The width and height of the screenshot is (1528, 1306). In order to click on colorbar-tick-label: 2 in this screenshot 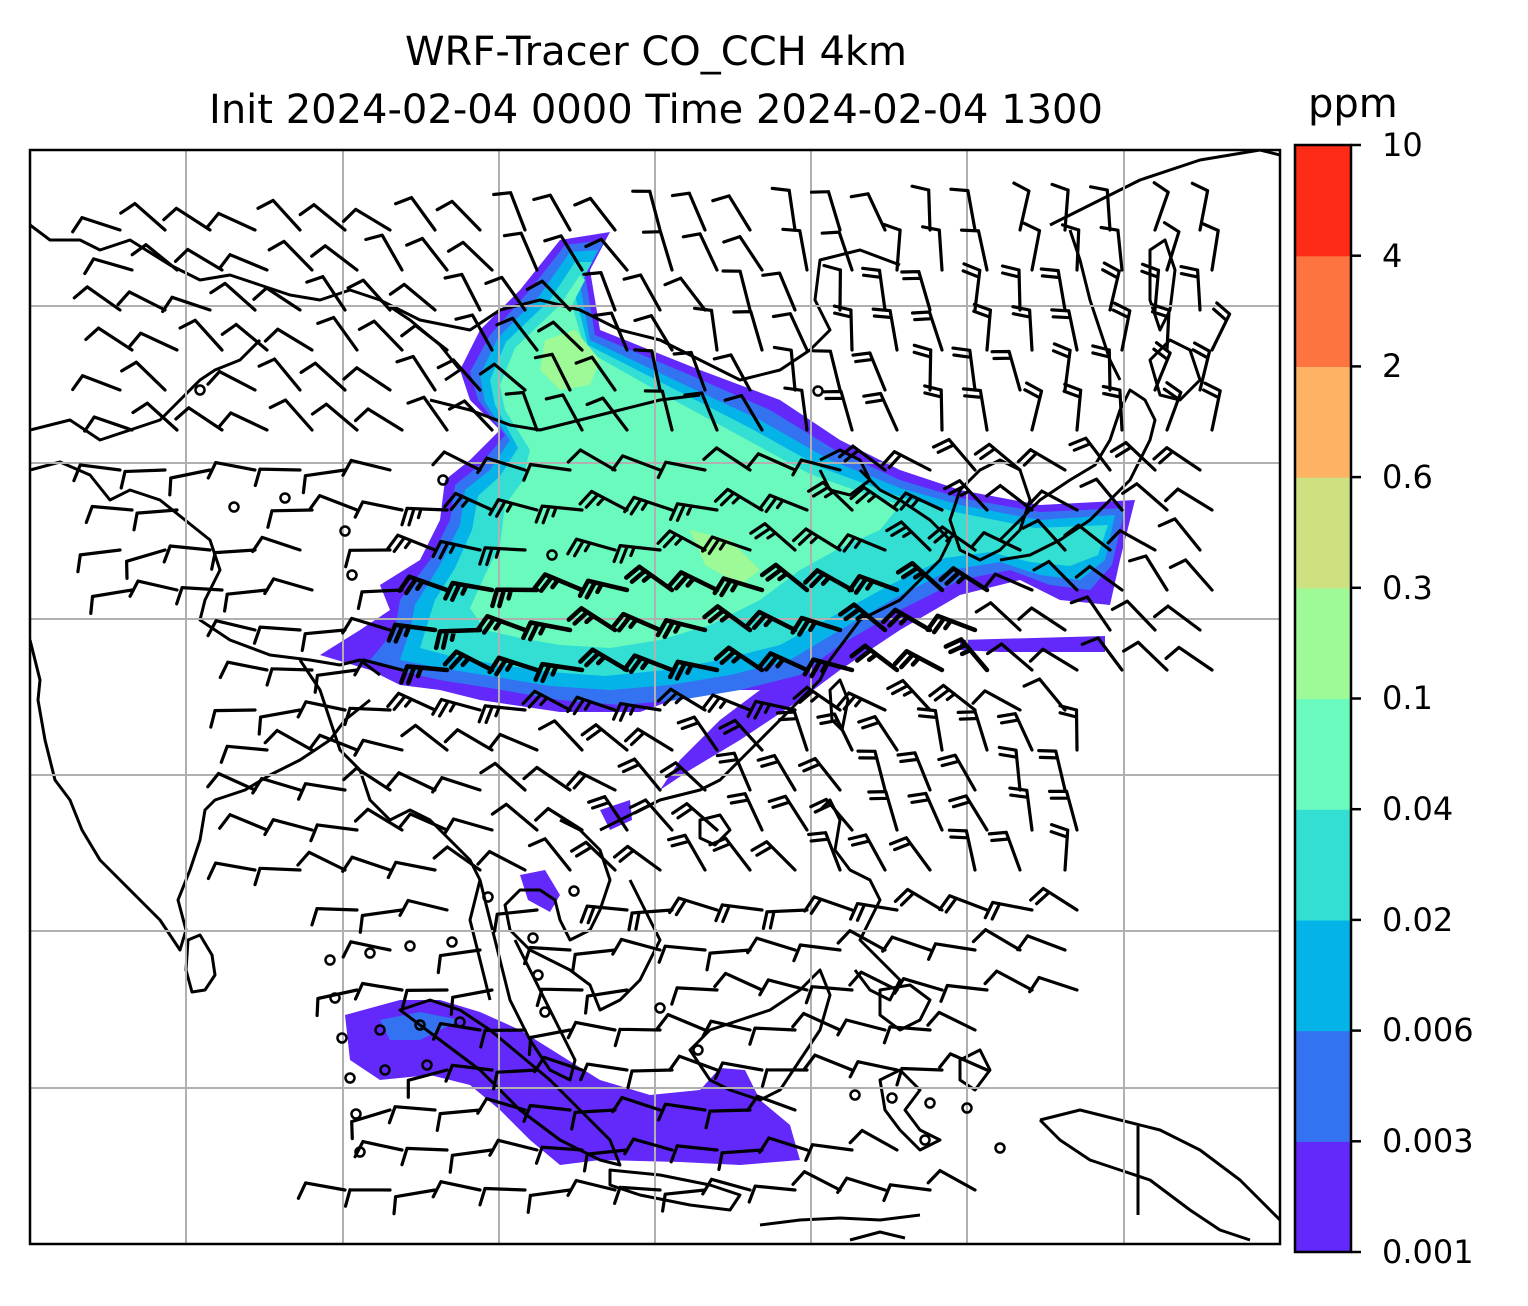, I will do `click(1392, 366)`.